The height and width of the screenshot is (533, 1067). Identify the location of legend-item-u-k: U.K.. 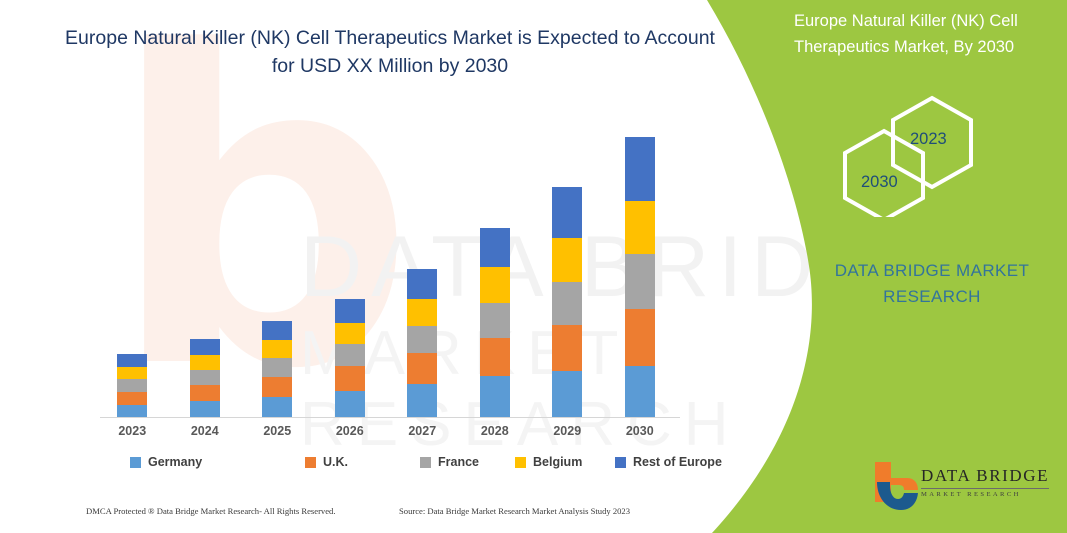
(326, 462).